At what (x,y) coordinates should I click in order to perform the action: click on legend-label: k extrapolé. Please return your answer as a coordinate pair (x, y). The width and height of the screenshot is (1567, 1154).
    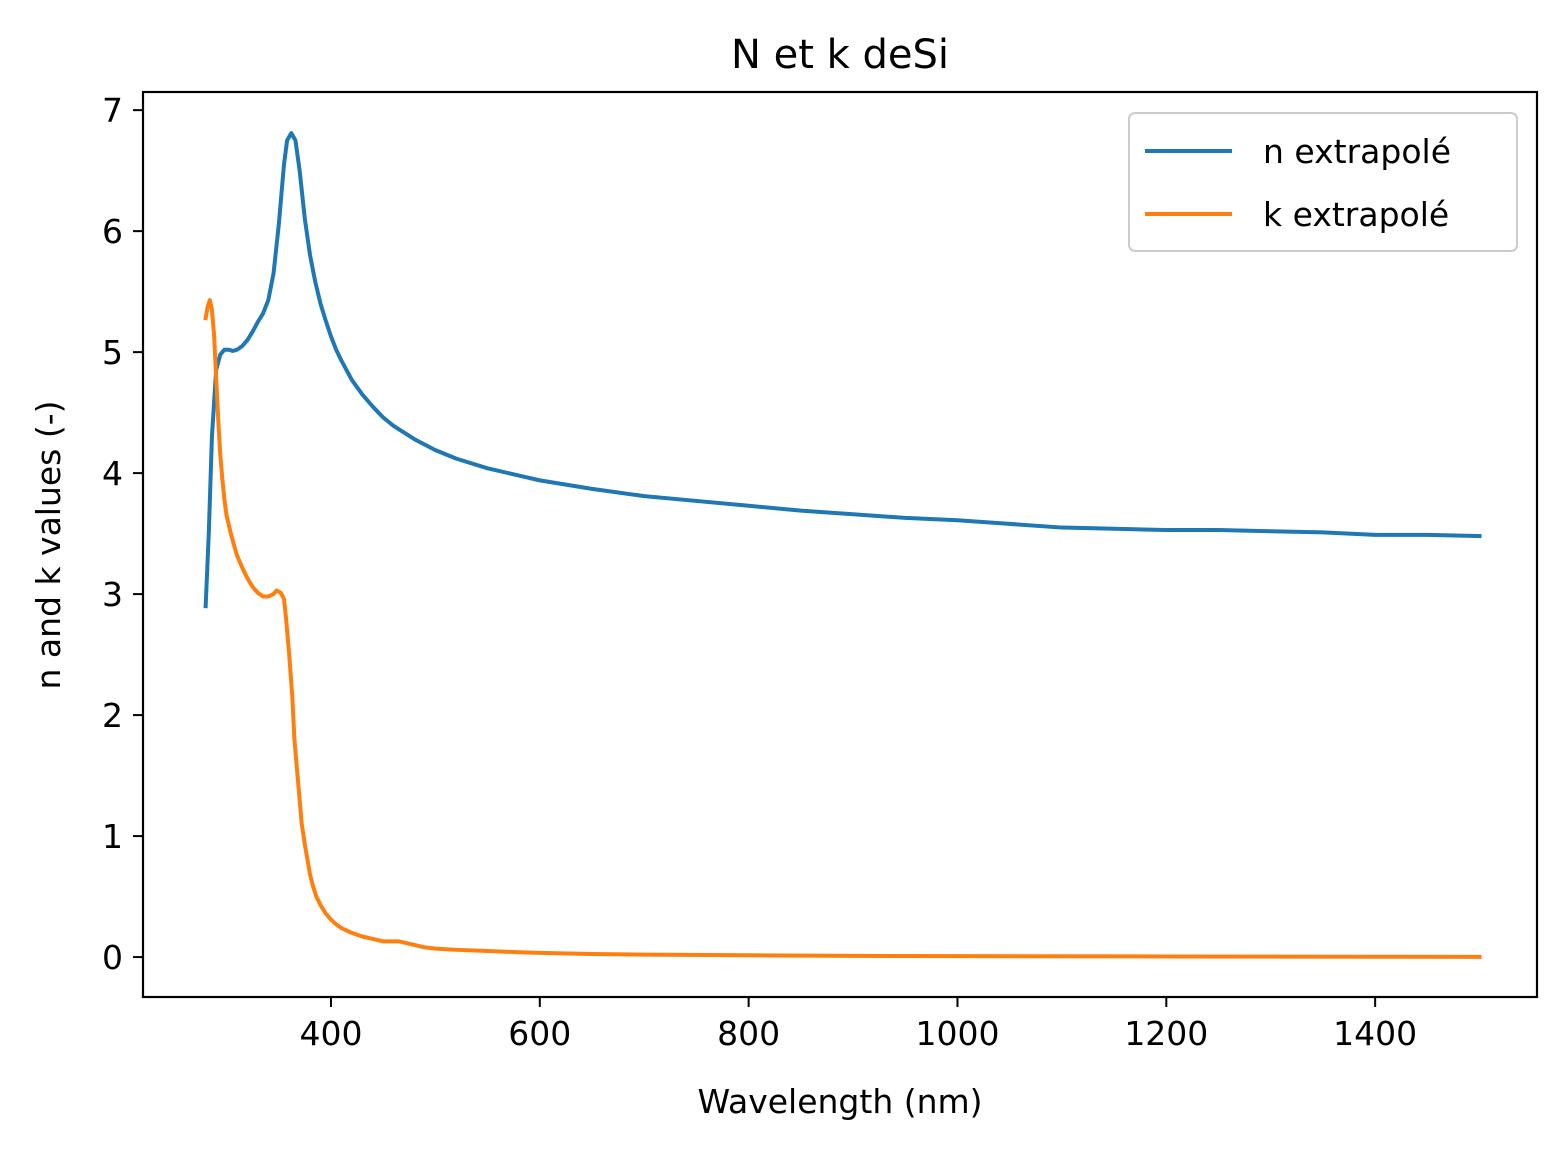
    Looking at the image, I should click on (1356, 214).